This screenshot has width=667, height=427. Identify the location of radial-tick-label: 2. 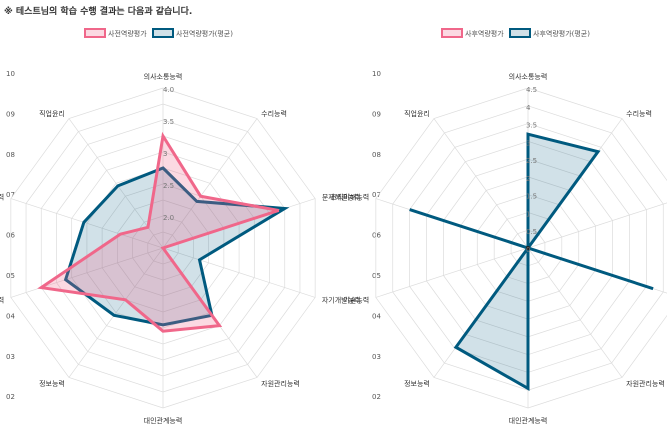
(528, 179).